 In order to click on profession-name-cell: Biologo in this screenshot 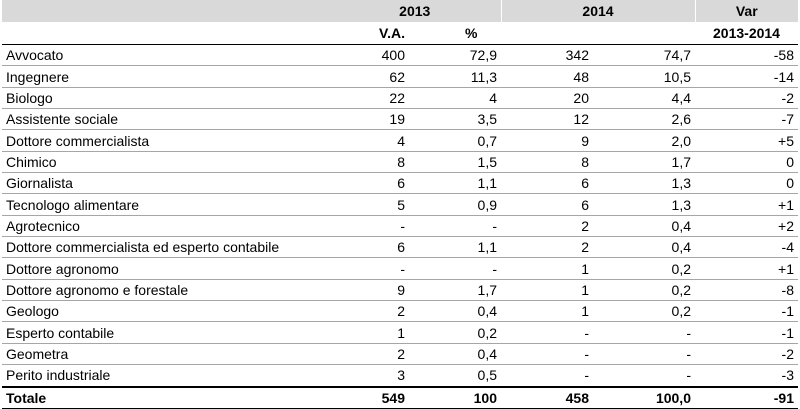, I will do `click(165, 98)`.